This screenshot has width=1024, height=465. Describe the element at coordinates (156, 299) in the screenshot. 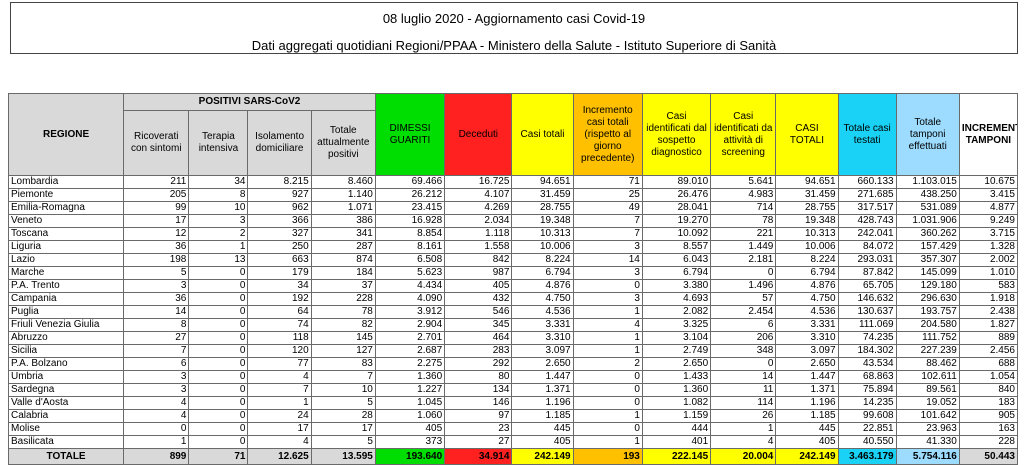

I see `cell-ricoverati: 36` at that location.